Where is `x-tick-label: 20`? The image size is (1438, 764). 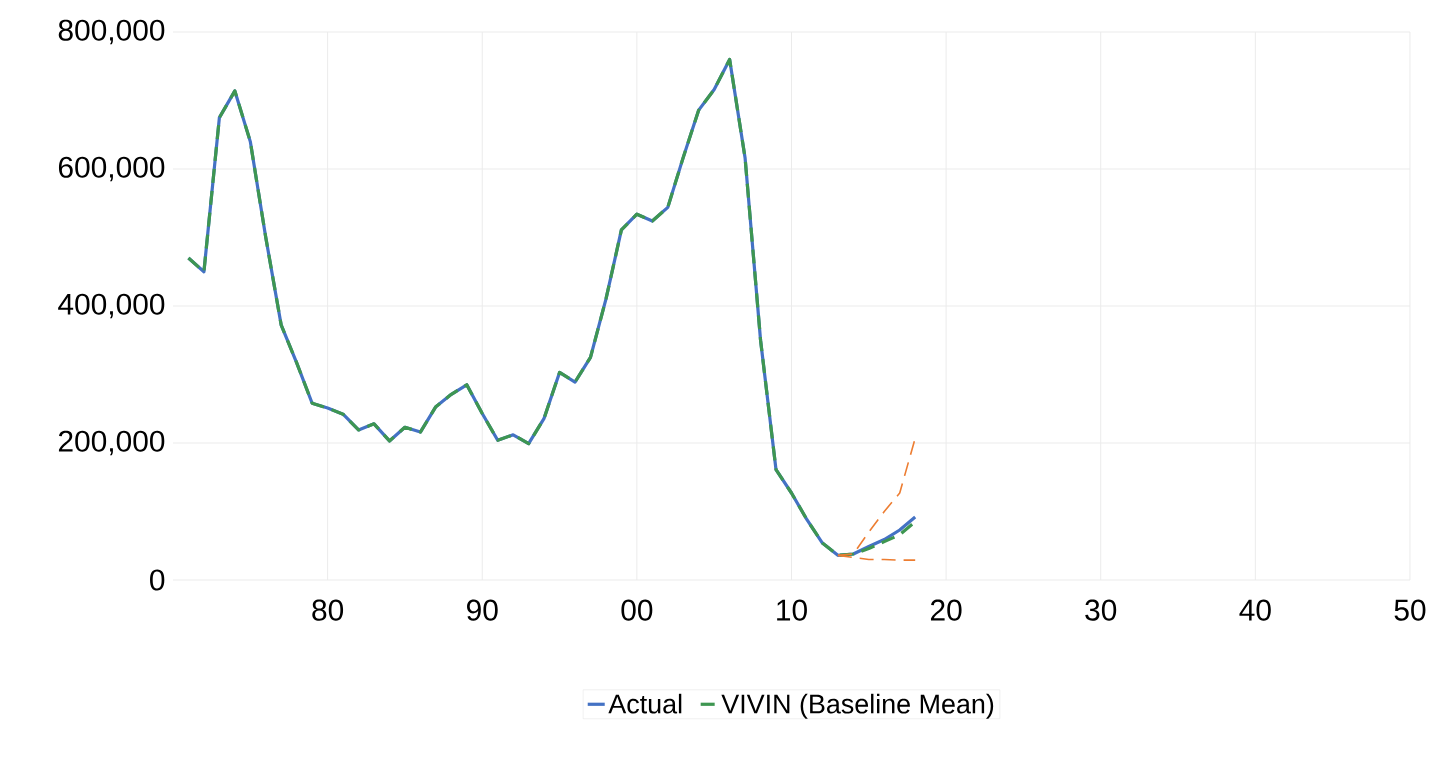 x-tick-label: 20 is located at coordinates (946, 610).